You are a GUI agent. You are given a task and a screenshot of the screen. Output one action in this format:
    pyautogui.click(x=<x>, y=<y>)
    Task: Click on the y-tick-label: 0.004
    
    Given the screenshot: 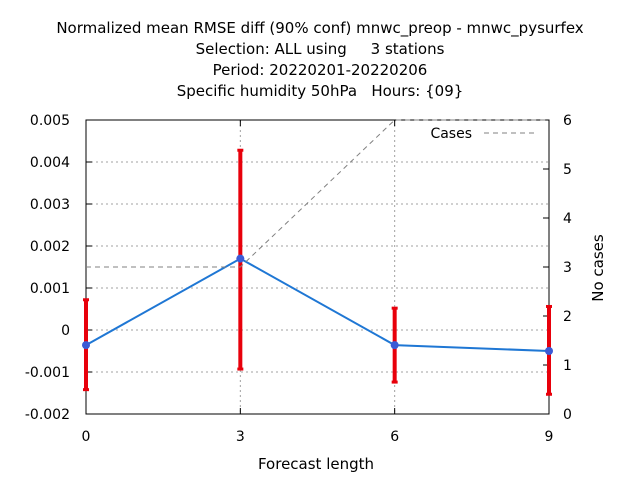 What is the action you would take?
    pyautogui.click(x=50, y=163)
    